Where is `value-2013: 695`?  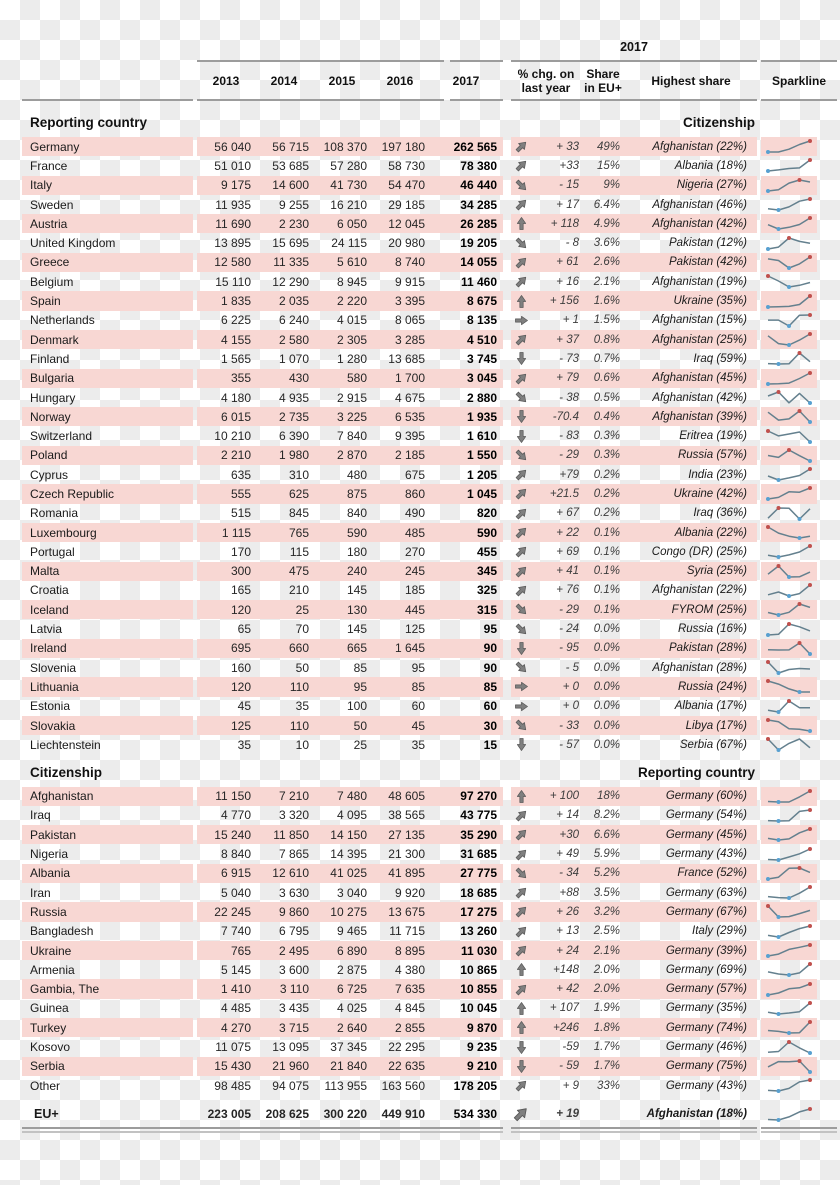 value-2013: 695 is located at coordinates (240, 648).